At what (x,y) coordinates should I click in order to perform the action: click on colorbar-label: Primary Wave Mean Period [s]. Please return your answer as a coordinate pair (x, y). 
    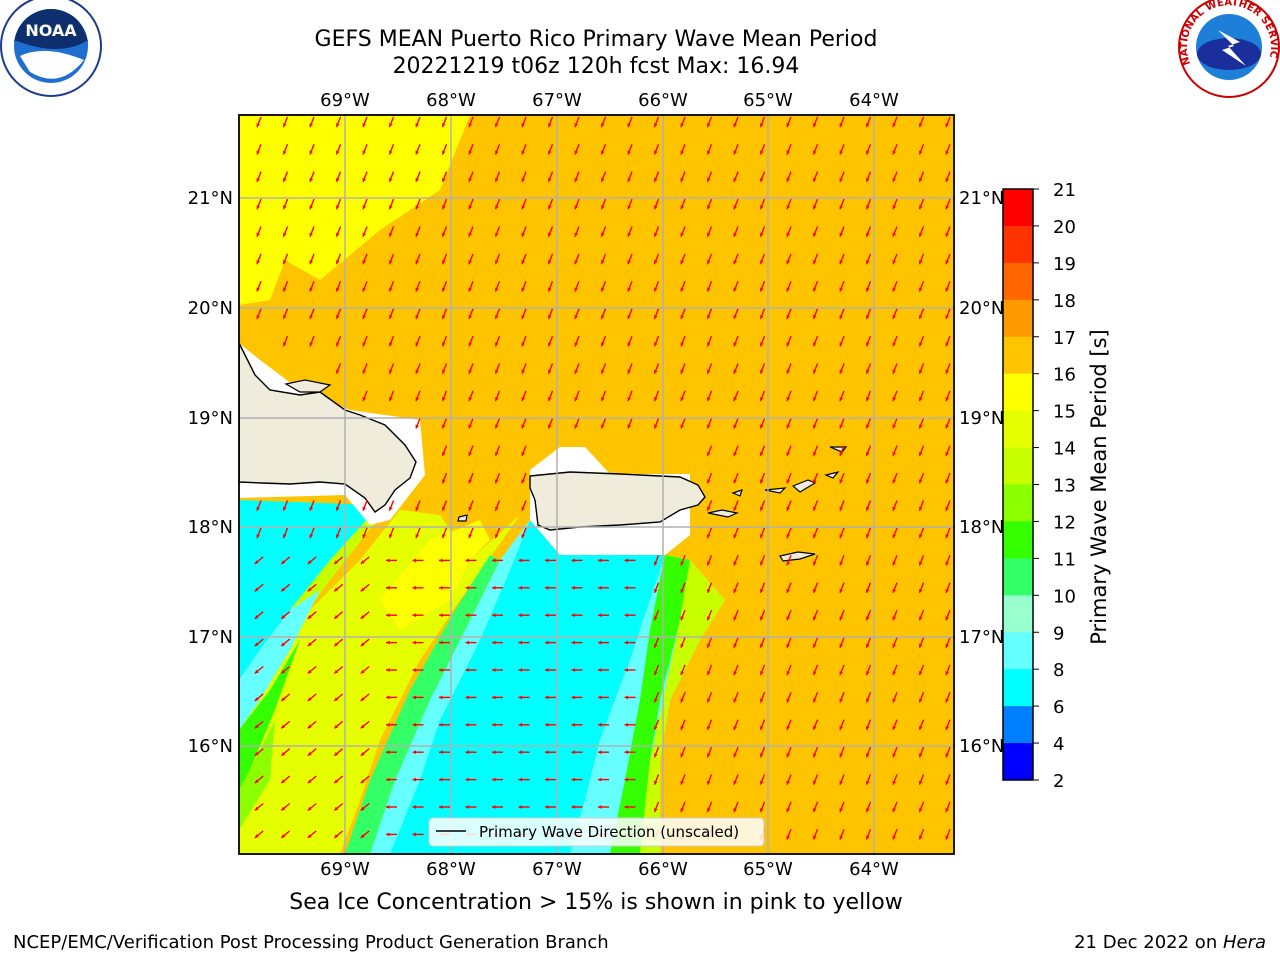
    Looking at the image, I should click on (1099, 487).